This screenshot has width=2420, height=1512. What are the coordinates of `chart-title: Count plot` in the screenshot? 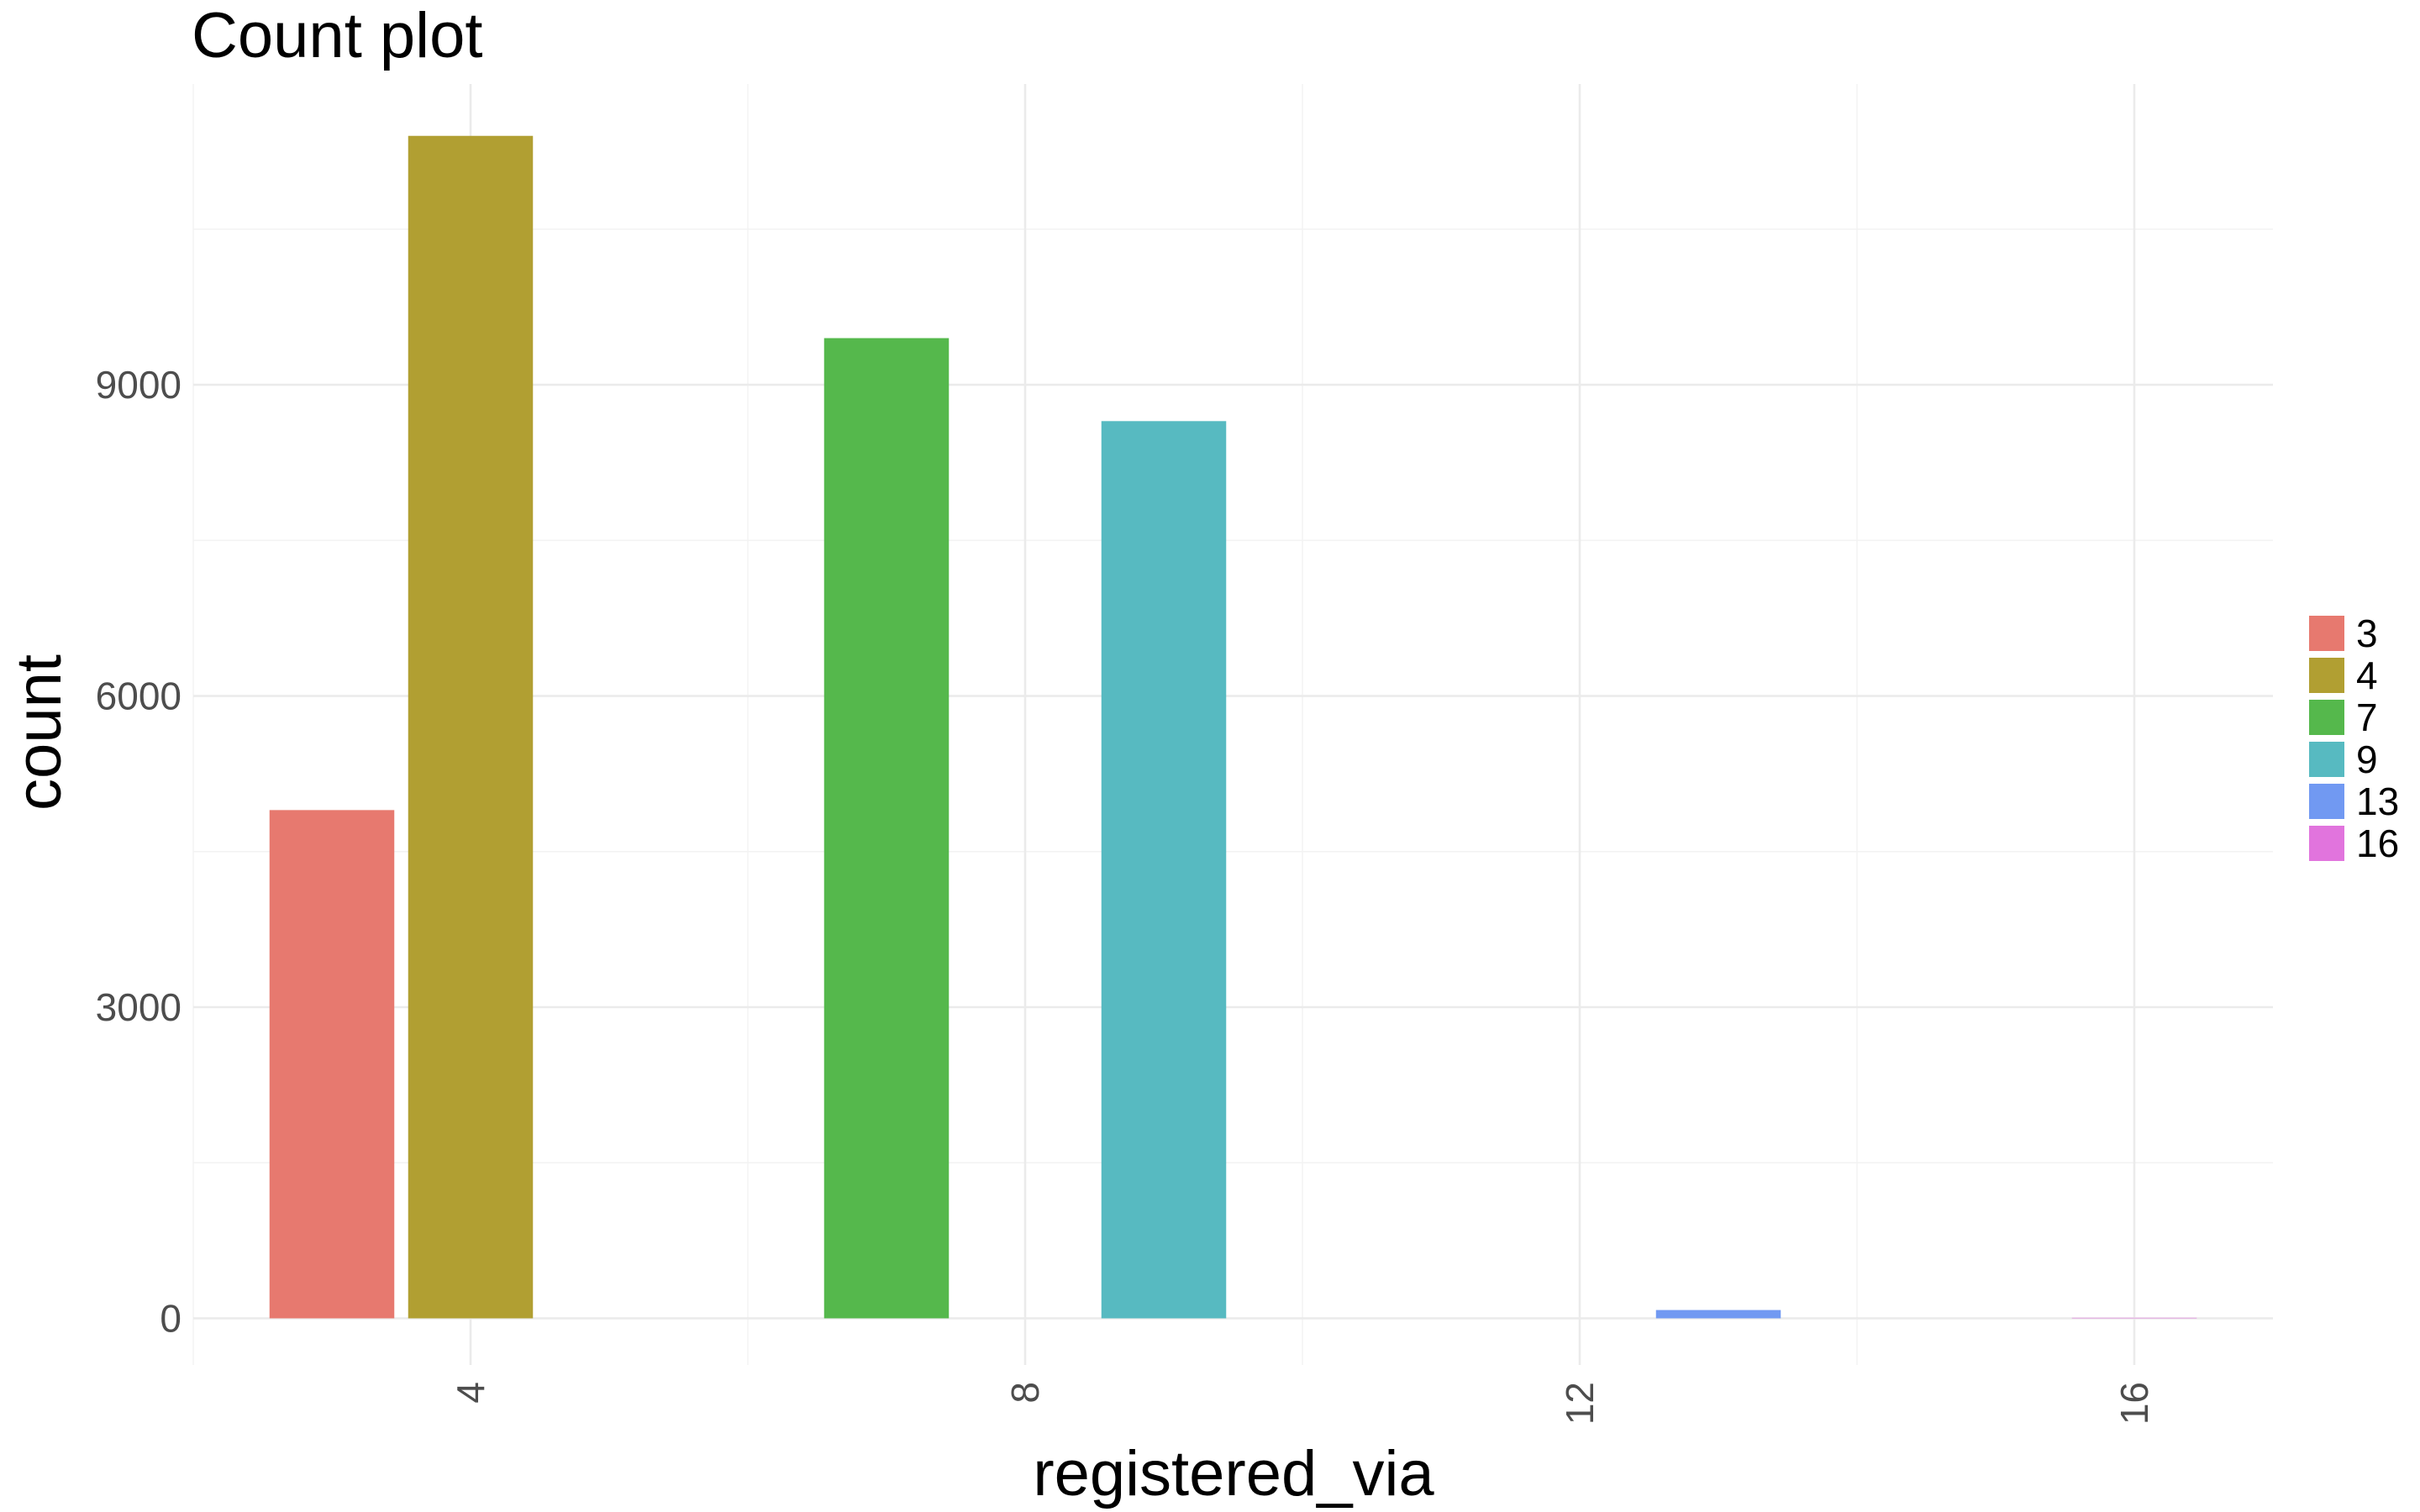 It's located at (337, 35).